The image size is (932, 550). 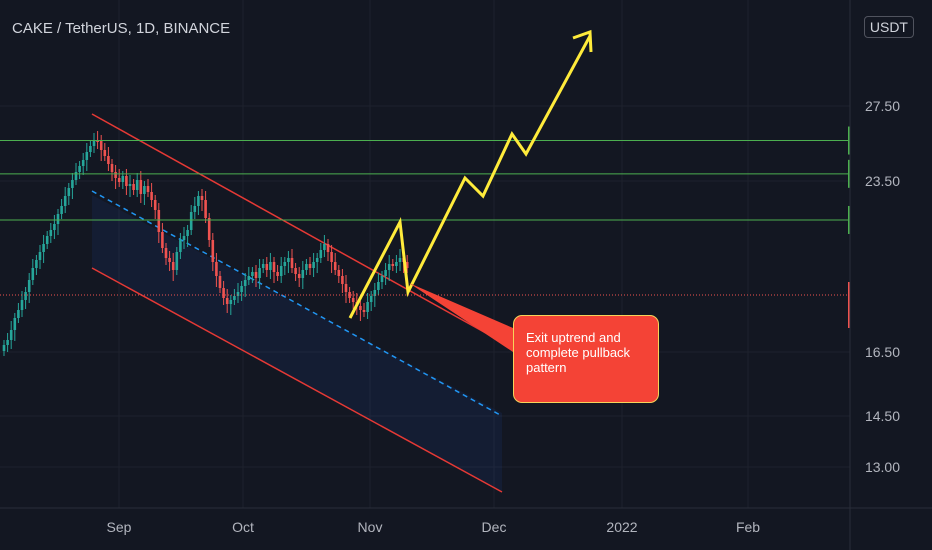 I want to click on price-axis-bg, so click(x=891, y=275).